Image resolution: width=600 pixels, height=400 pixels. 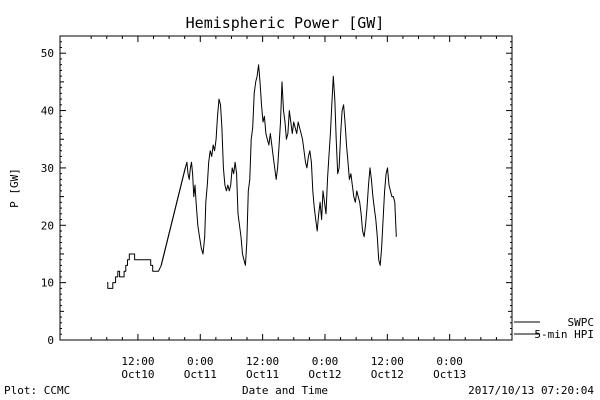 What do you see at coordinates (37, 390) in the screenshot?
I see `footer-plot-credit: Plot: CCMC` at bounding box center [37, 390].